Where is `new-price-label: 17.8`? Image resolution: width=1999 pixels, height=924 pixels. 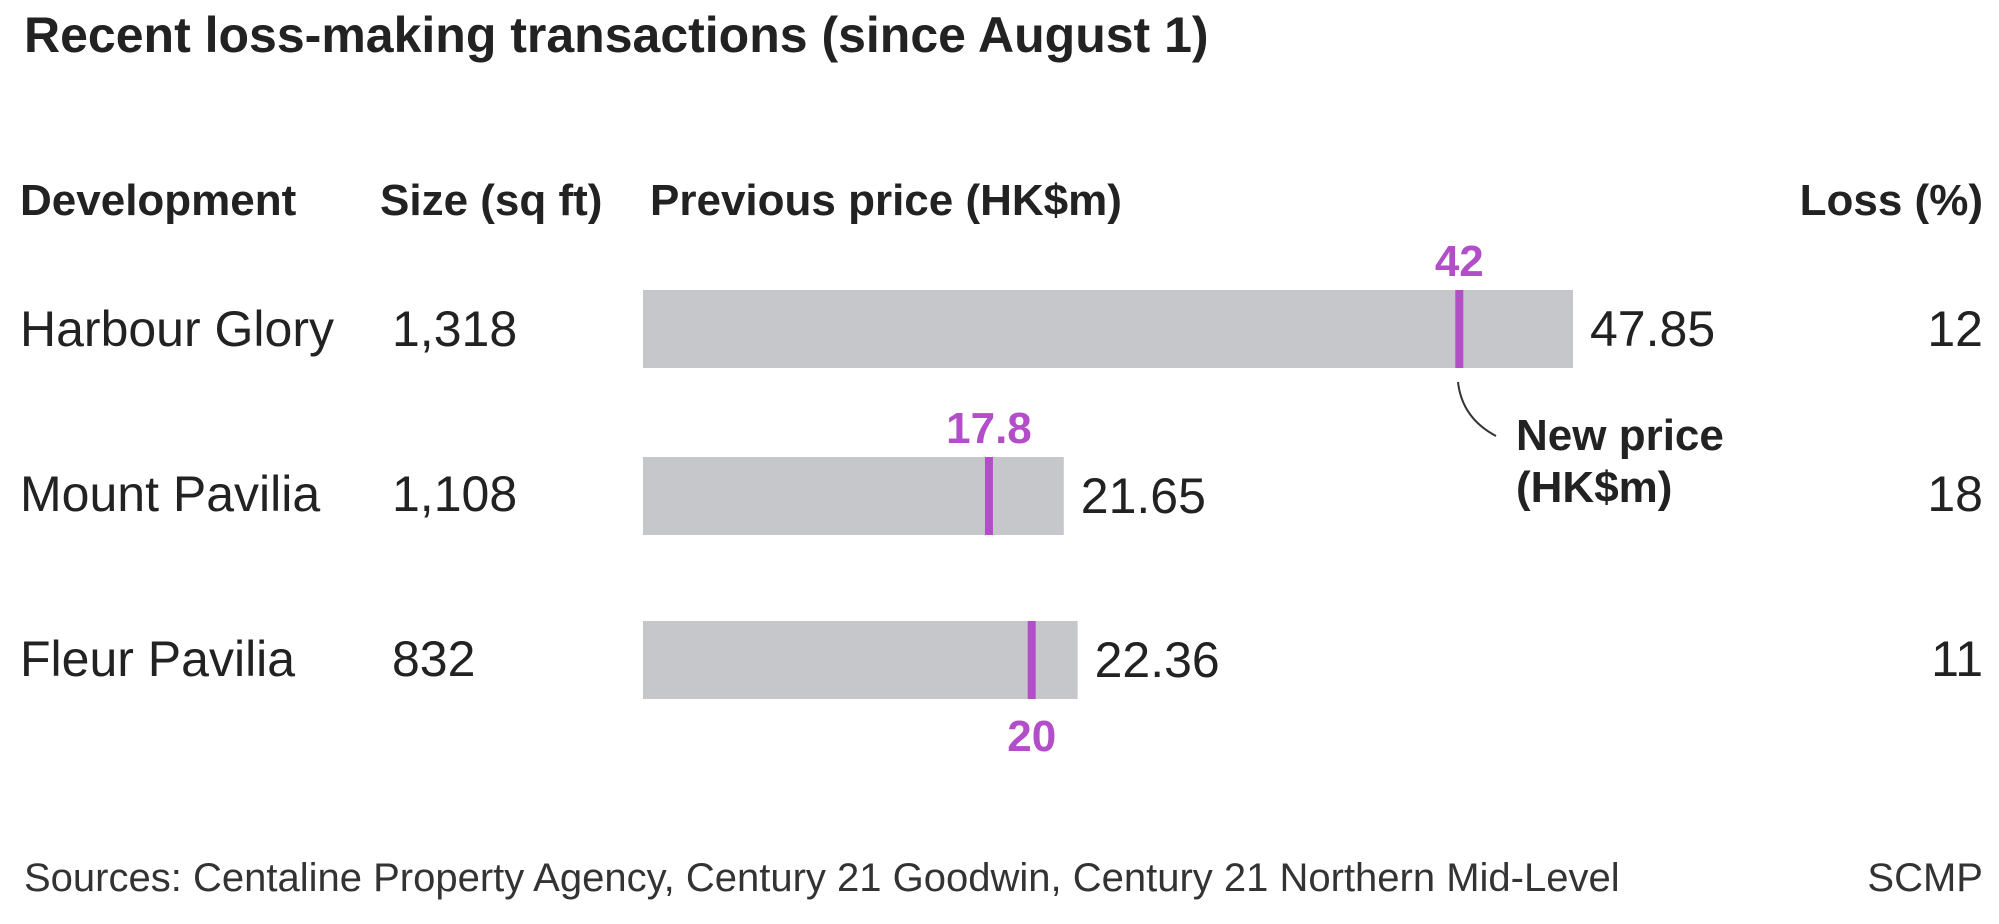
new-price-label: 17.8 is located at coordinates (989, 428).